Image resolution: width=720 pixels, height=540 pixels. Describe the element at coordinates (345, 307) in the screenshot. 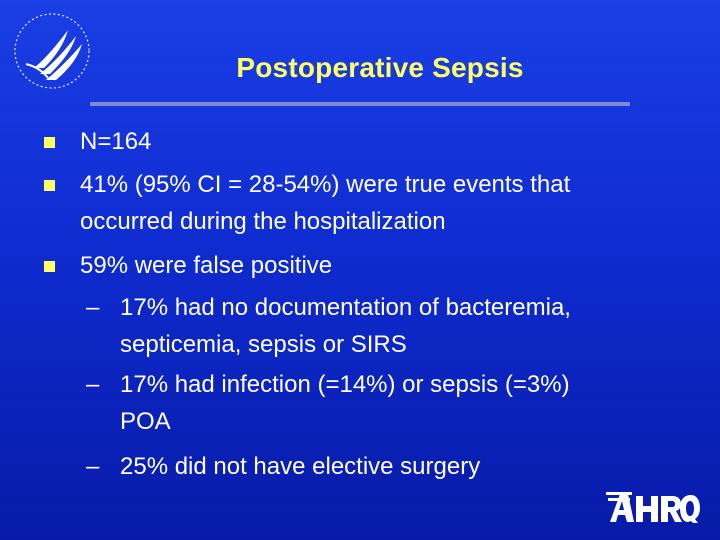

I see `sub-bullet-line: 17% had no documentation of bacteremia,` at that location.